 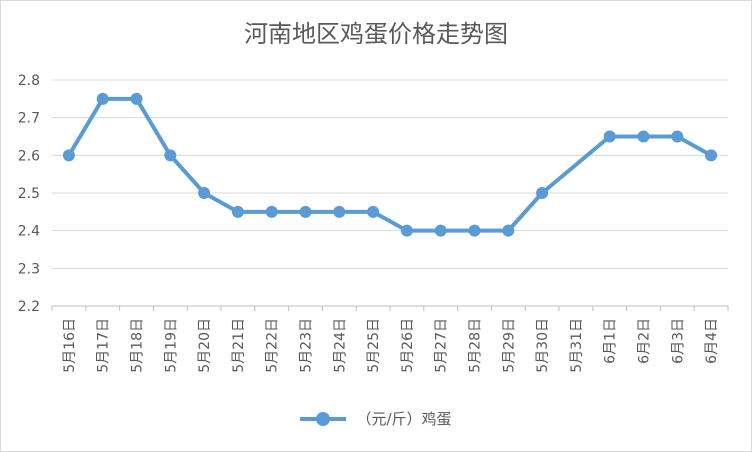 What do you see at coordinates (29, 232) in the screenshot?
I see `y-tick-label: 2.4` at bounding box center [29, 232].